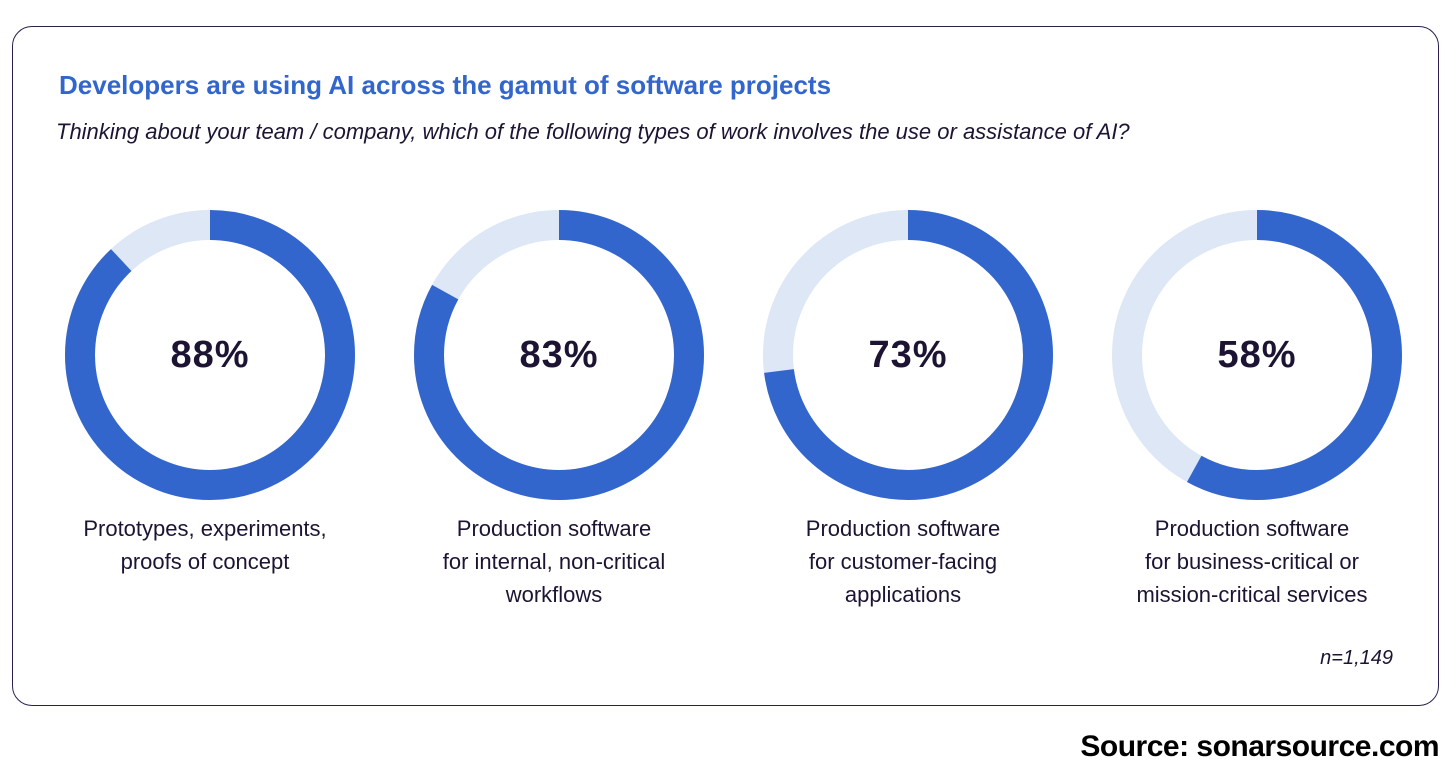  I want to click on donut-chart-4: 58%, so click(1257, 355).